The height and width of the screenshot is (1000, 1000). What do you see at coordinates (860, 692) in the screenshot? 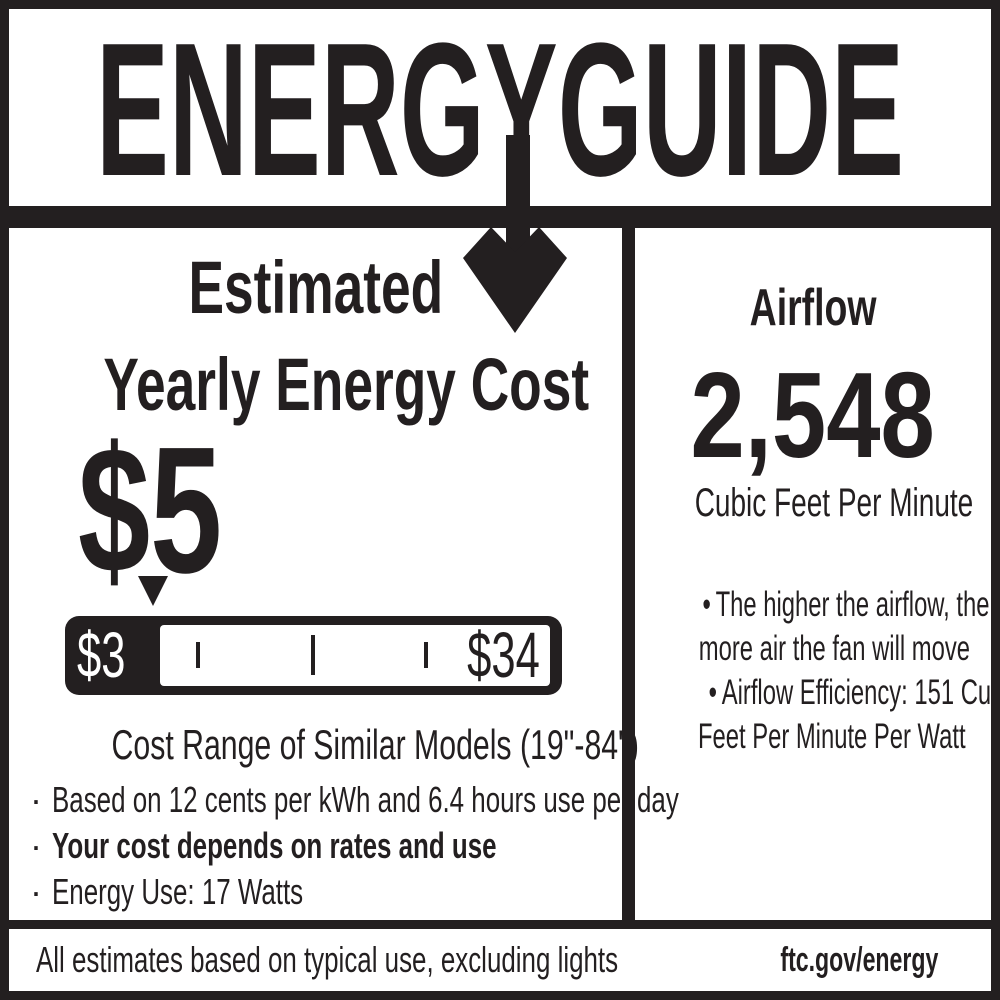
I see `bullet-text: Airflow Efficiency: 151 Cubic` at bounding box center [860, 692].